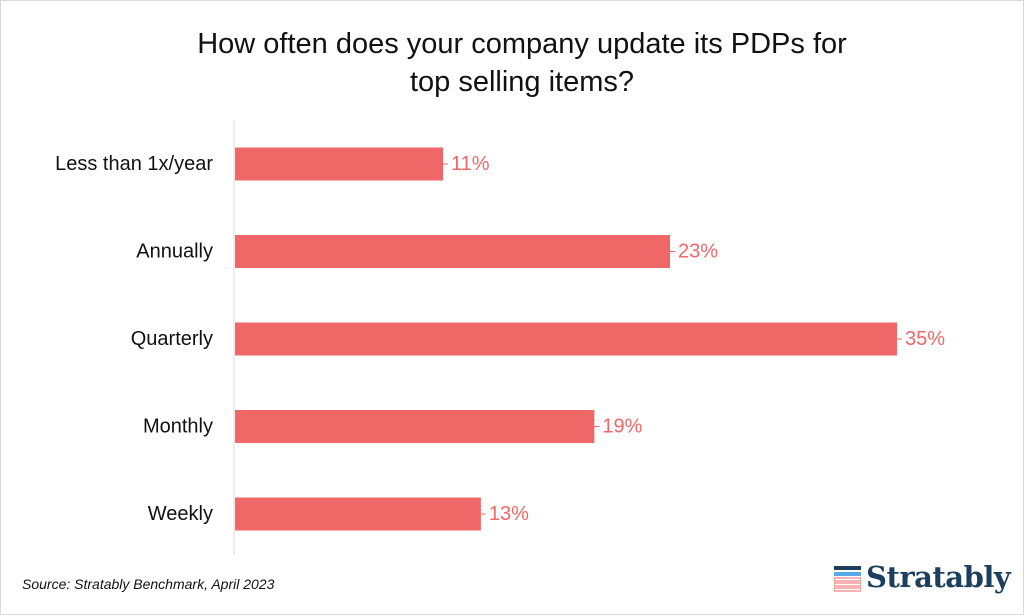 Image resolution: width=1024 pixels, height=615 pixels. What do you see at coordinates (925, 339) in the screenshot?
I see `value-label: 35%` at bounding box center [925, 339].